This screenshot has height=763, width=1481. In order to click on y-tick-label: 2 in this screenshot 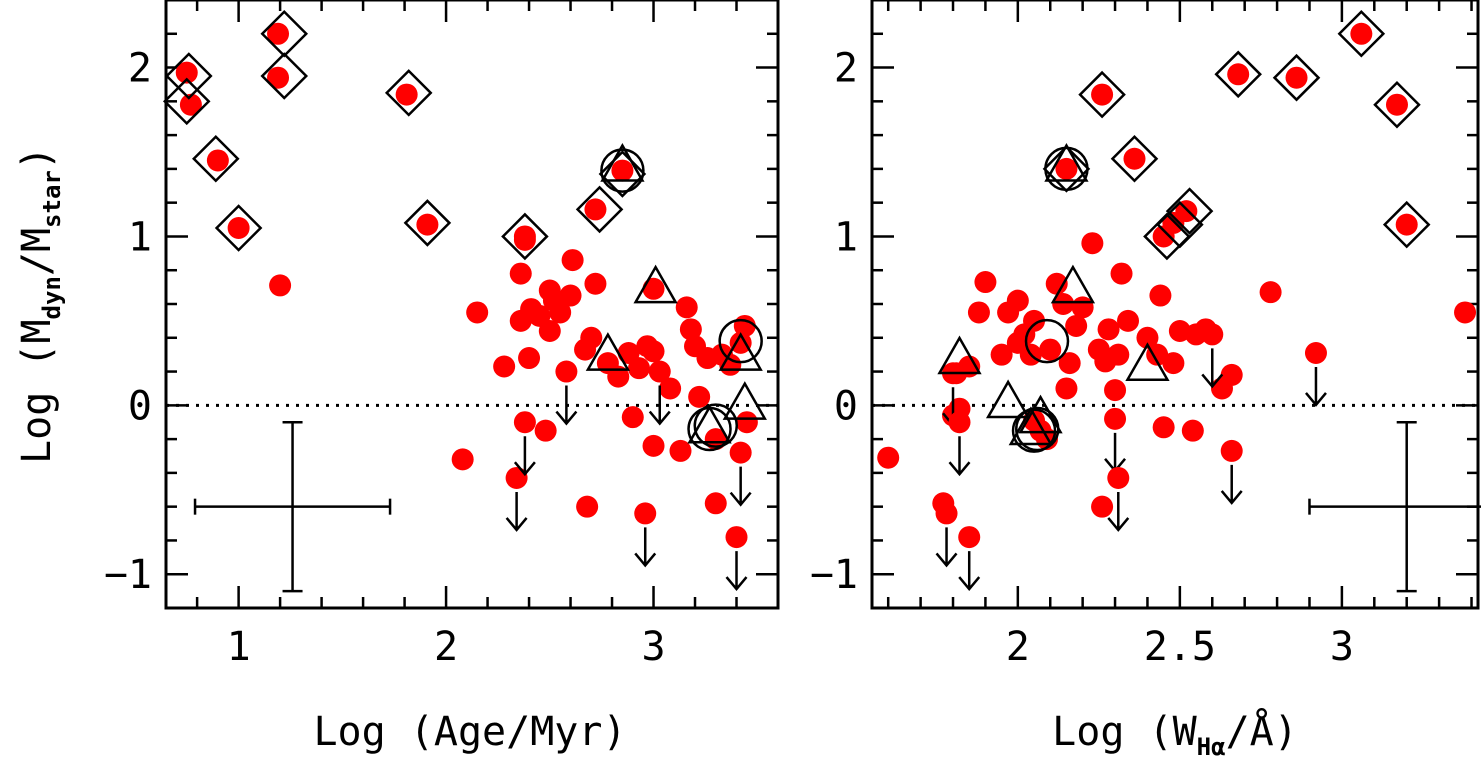, I will do `click(140, 69)`.